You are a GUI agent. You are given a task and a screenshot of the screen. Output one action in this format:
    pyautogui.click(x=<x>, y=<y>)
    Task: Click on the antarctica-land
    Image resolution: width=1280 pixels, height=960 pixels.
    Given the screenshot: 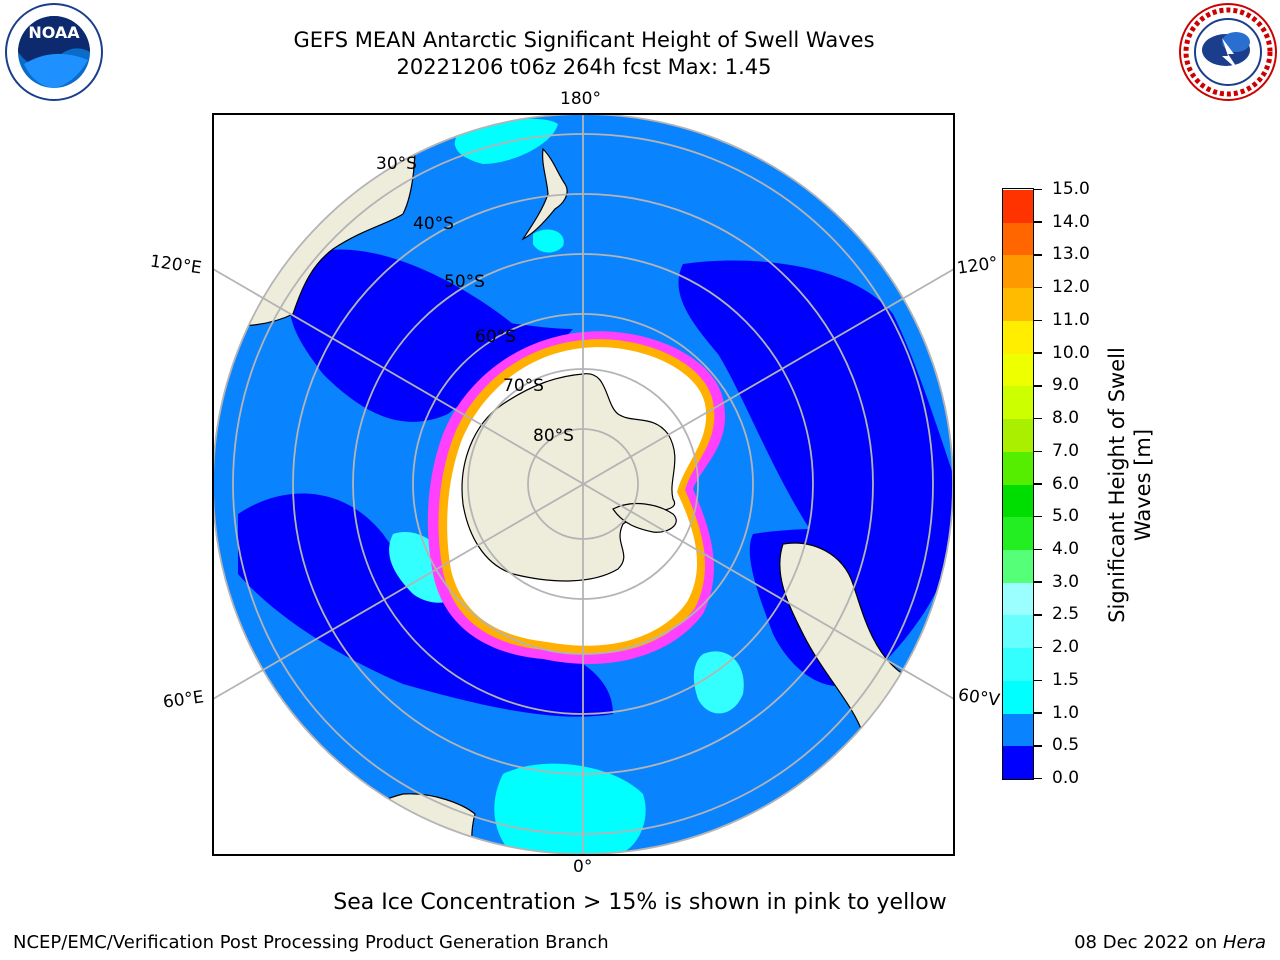 What is the action you would take?
    pyautogui.click(x=568, y=477)
    